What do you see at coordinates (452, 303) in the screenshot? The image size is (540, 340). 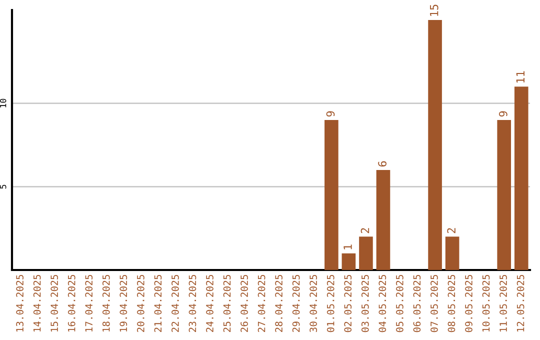 I see `x-tick-label: 08.05.2025` at bounding box center [452, 303].